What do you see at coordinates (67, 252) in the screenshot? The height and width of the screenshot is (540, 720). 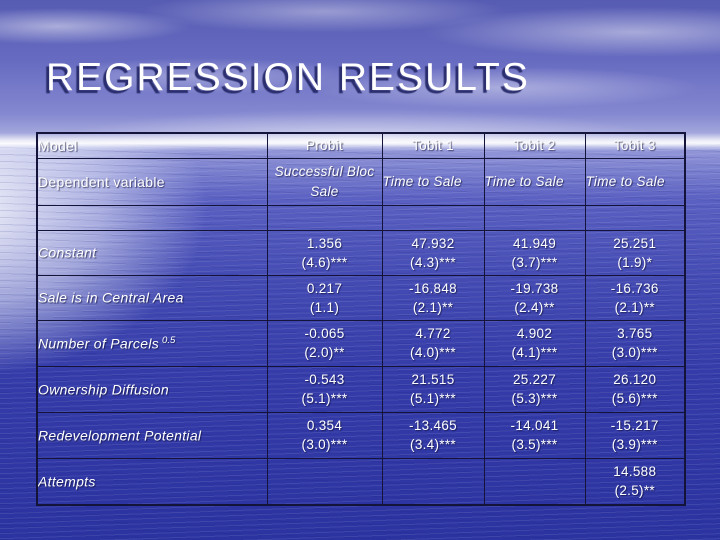 I see `row-label-text: Constant` at bounding box center [67, 252].